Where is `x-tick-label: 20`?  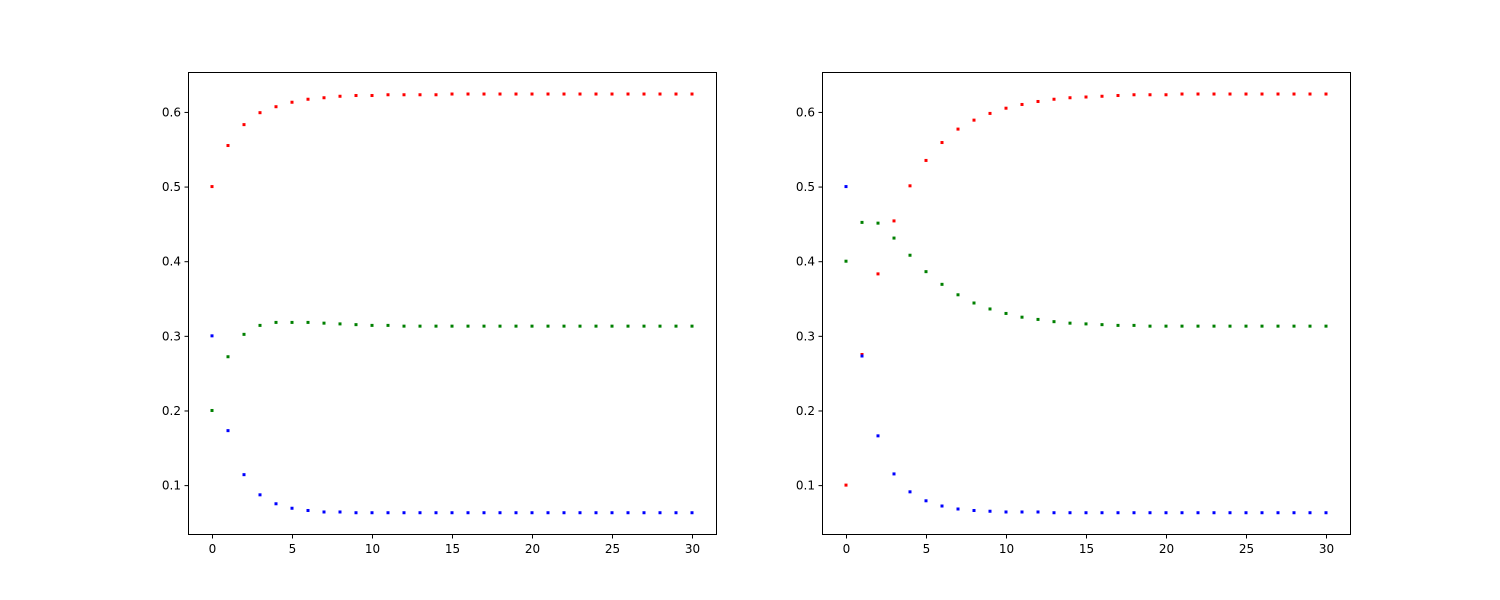 x-tick-label: 20 is located at coordinates (1166, 549).